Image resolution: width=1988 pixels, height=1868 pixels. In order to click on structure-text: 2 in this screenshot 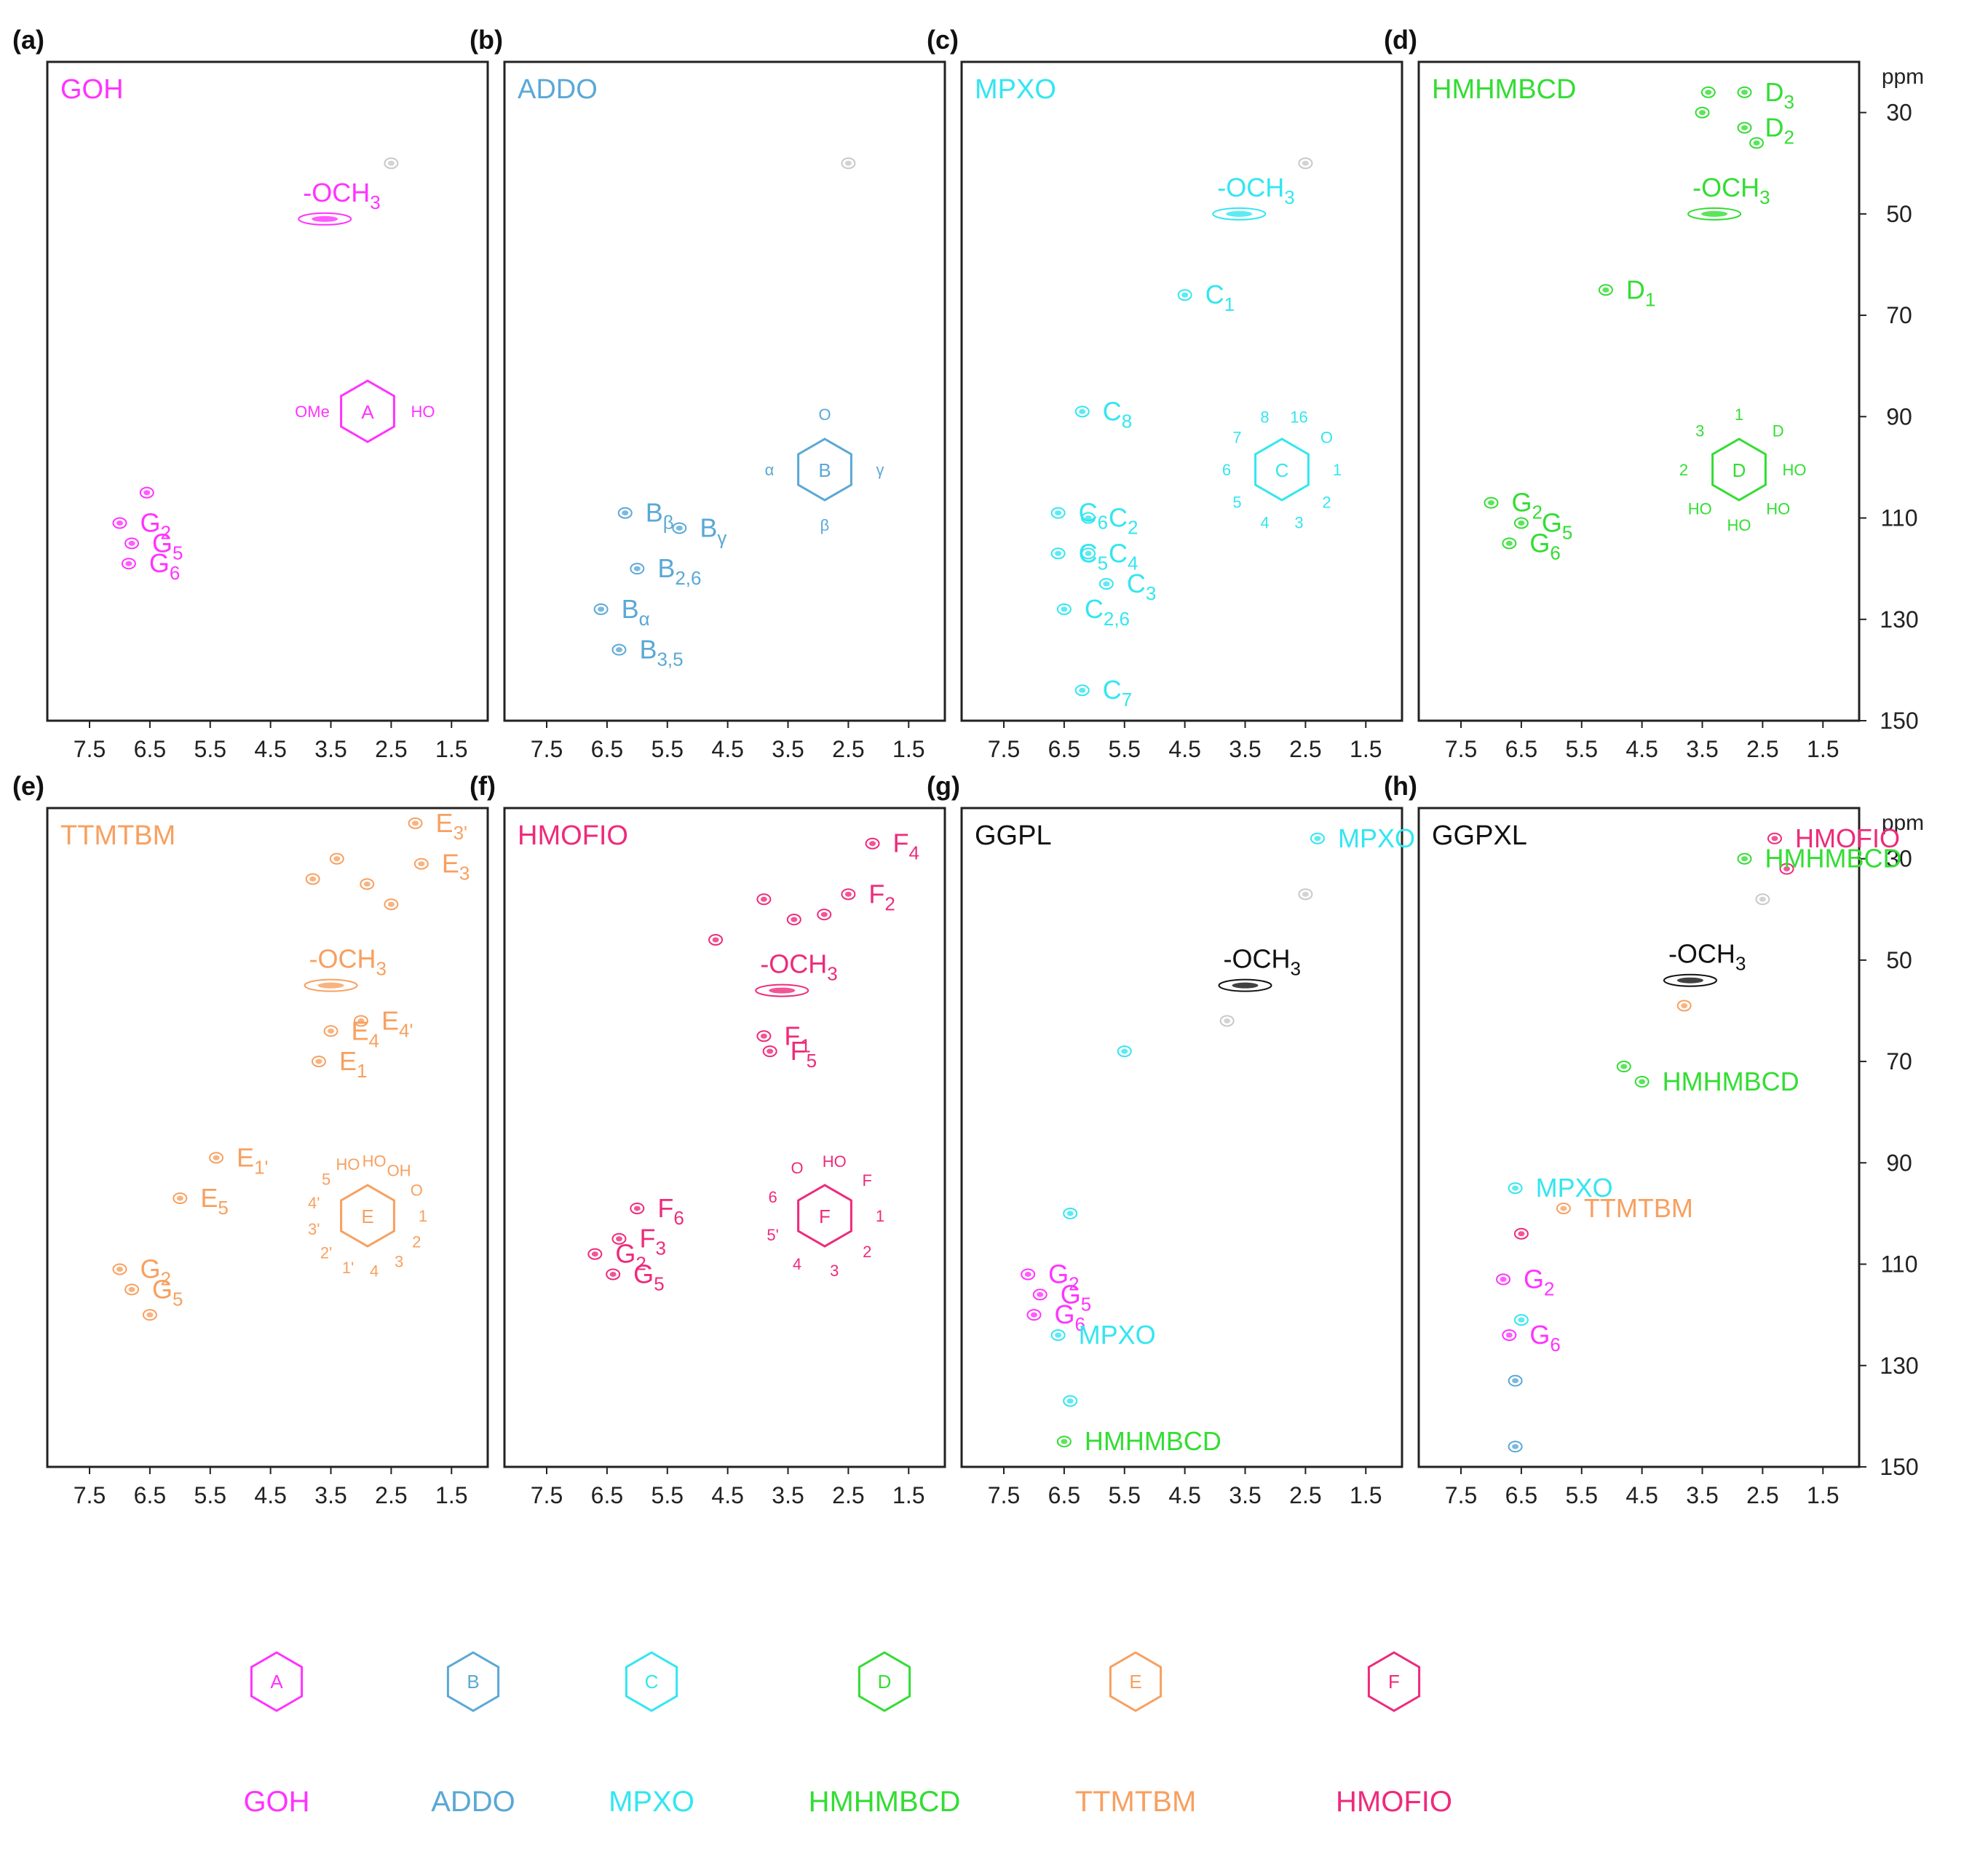, I will do `click(867, 1252)`.